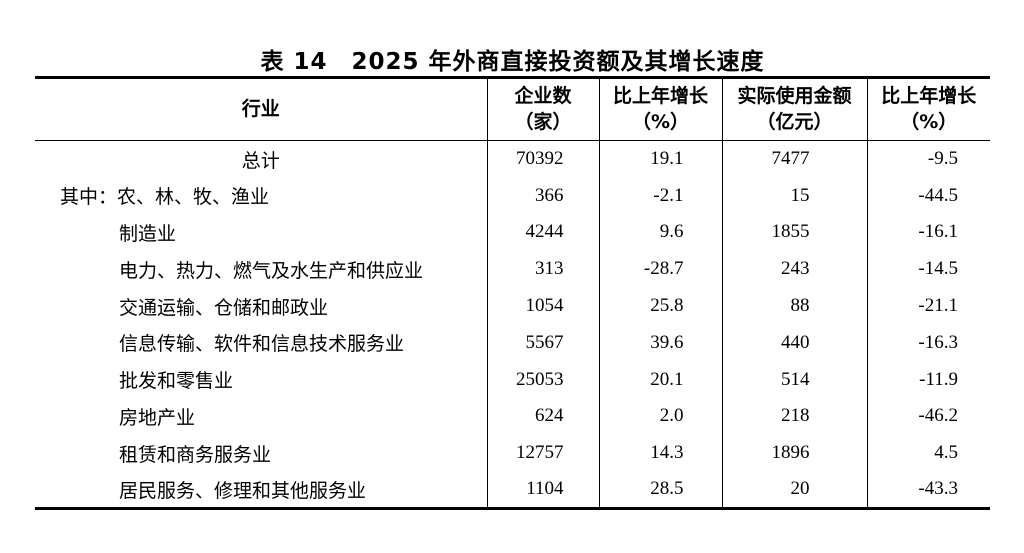 The height and width of the screenshot is (553, 1024). Describe the element at coordinates (157, 418) in the screenshot. I see `industry-cell: 房地产业` at that location.